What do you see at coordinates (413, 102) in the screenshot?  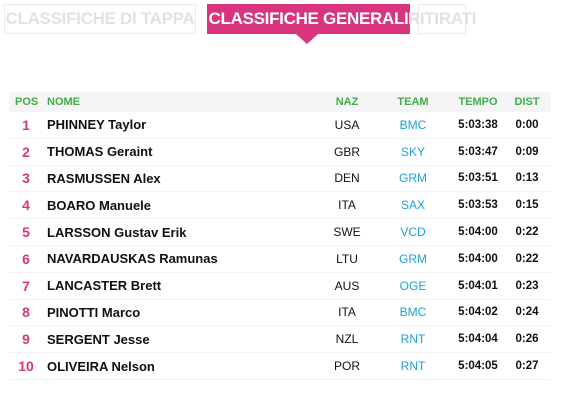 I see `header-team: TEAM` at bounding box center [413, 102].